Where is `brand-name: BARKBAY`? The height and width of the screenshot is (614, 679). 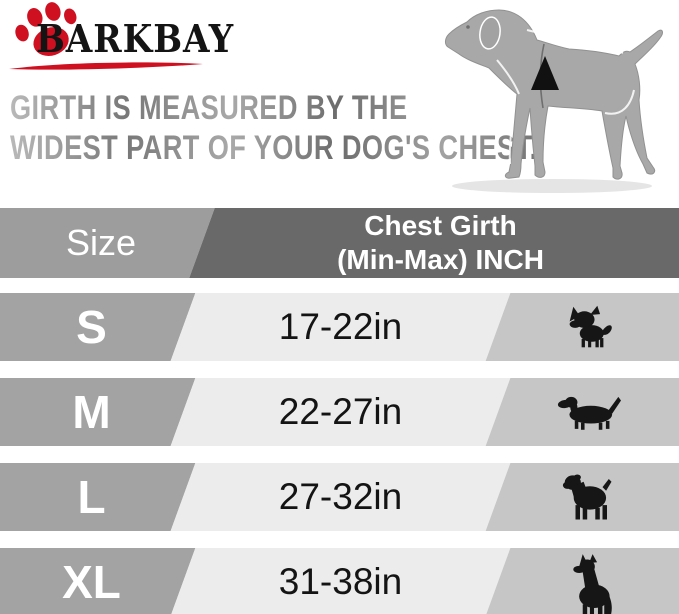
brand-name: BARKBAY is located at coordinates (135, 38).